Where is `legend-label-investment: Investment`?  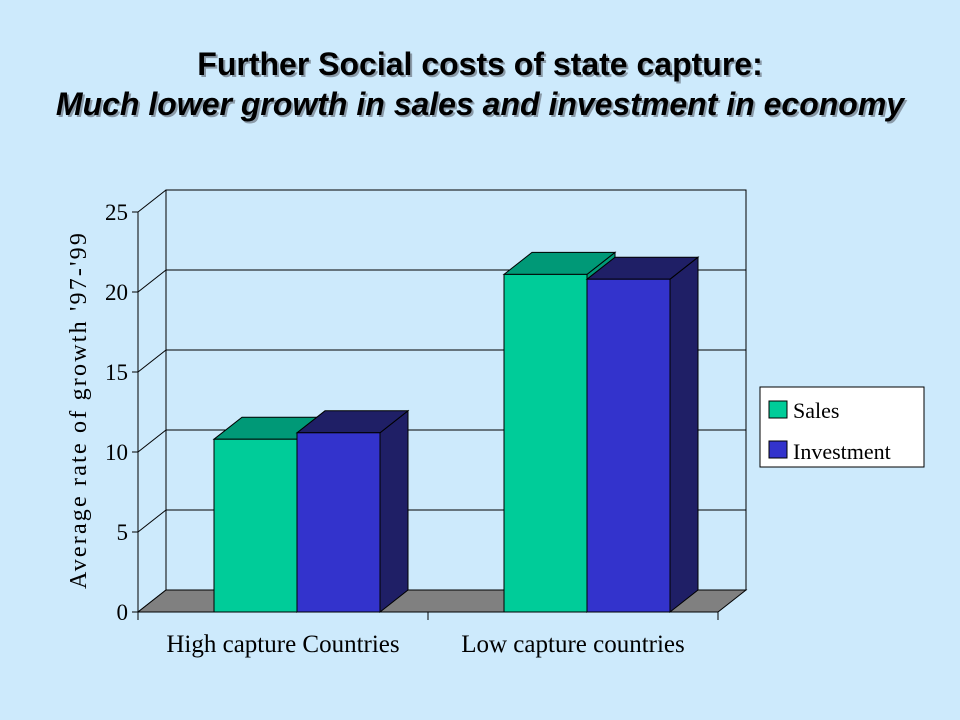
legend-label-investment: Investment is located at coordinates (842, 451).